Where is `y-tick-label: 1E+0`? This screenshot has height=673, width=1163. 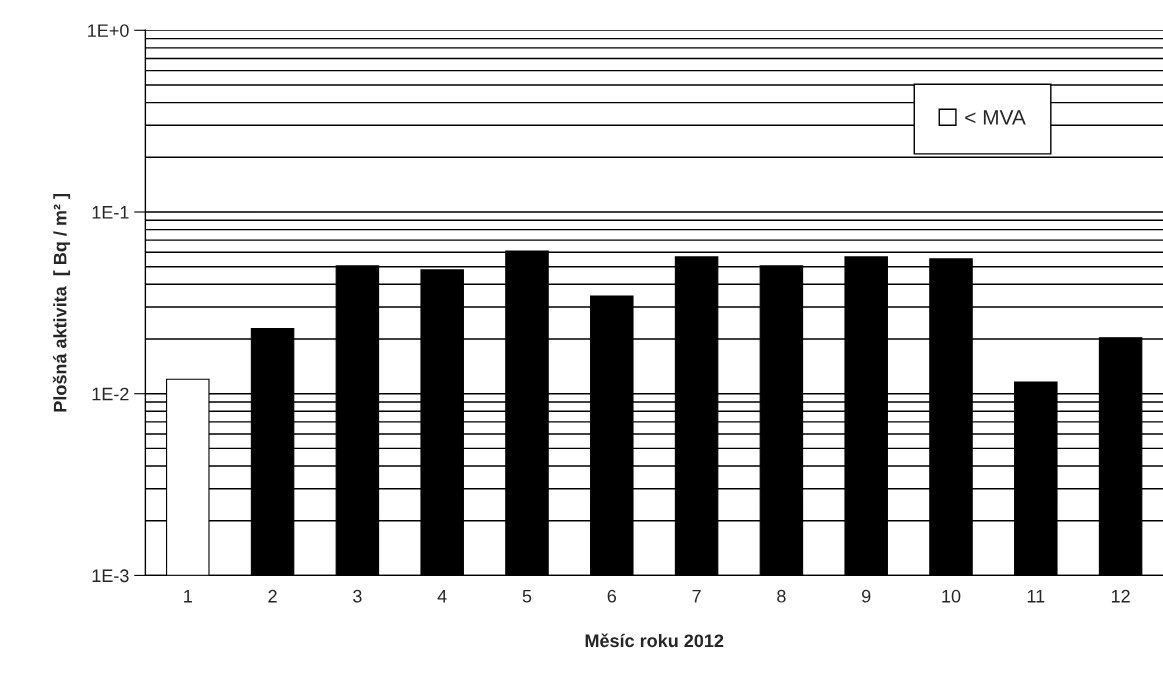 y-tick-label: 1E+0 is located at coordinates (108, 31).